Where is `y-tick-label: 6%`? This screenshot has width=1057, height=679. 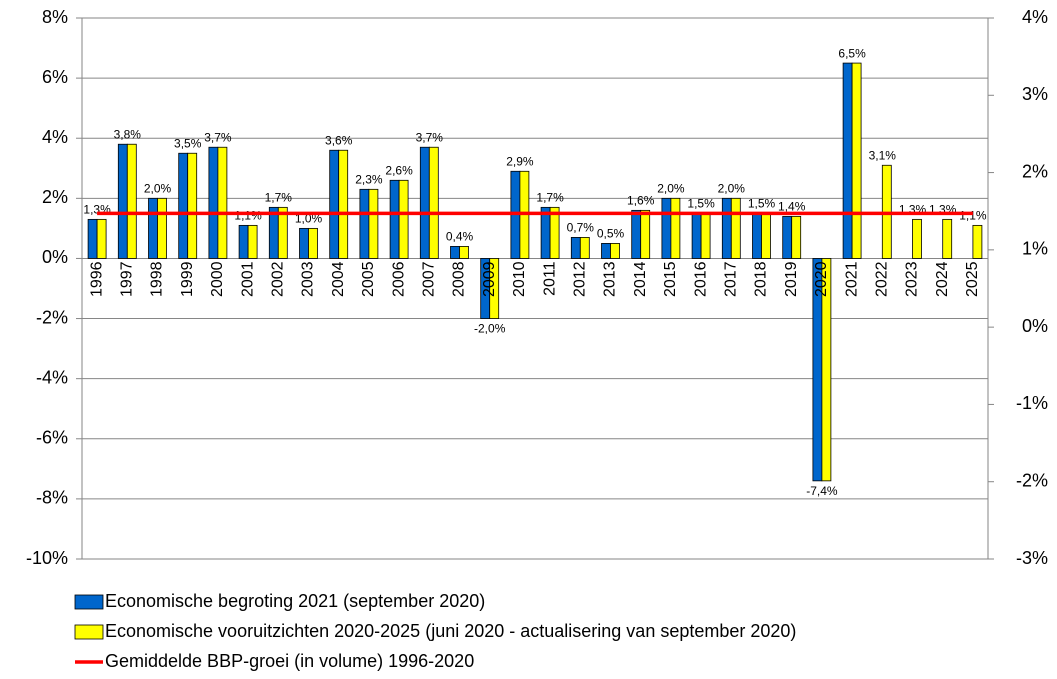
y-tick-label: 6% is located at coordinates (55, 77).